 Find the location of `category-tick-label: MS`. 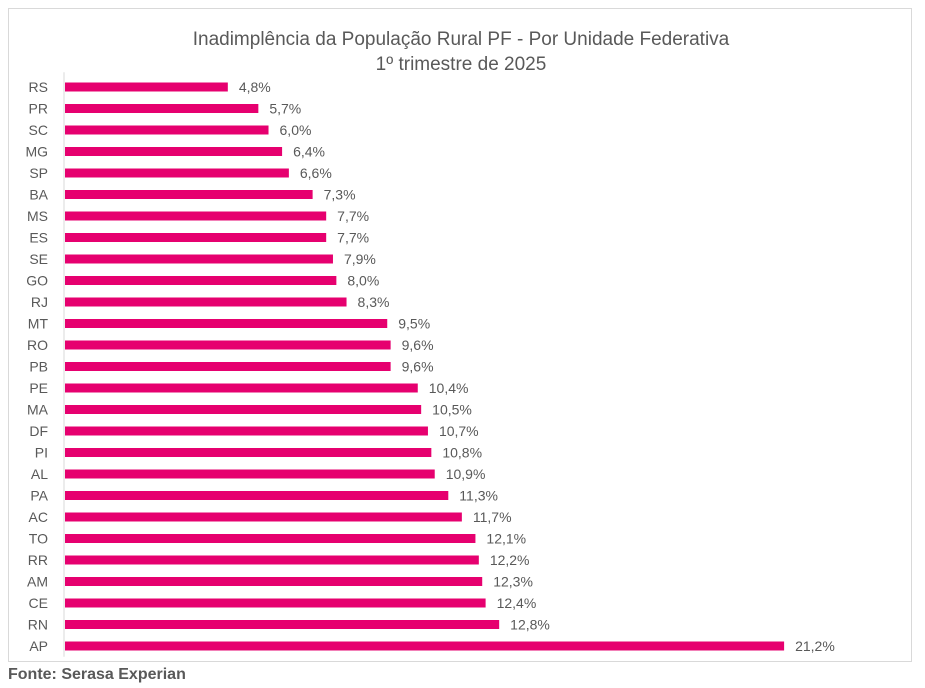

category-tick-label: MS is located at coordinates (37, 216).